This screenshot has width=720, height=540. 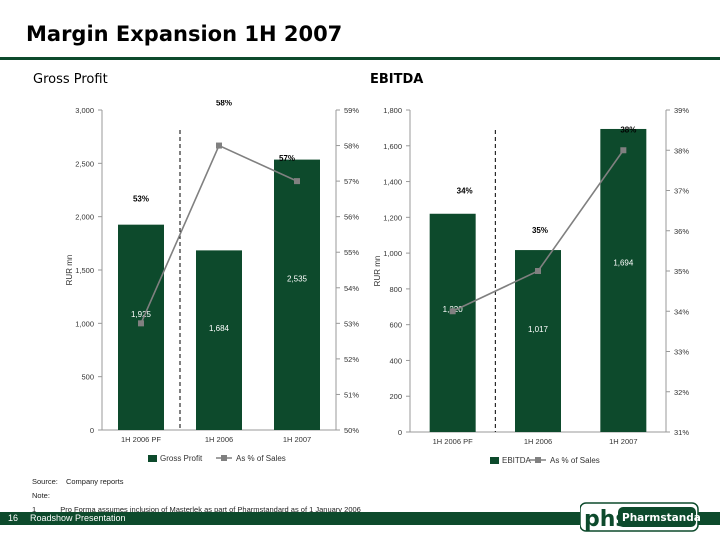 What do you see at coordinates (141, 198) in the screenshot?
I see `margin-value-label: 53%` at bounding box center [141, 198].